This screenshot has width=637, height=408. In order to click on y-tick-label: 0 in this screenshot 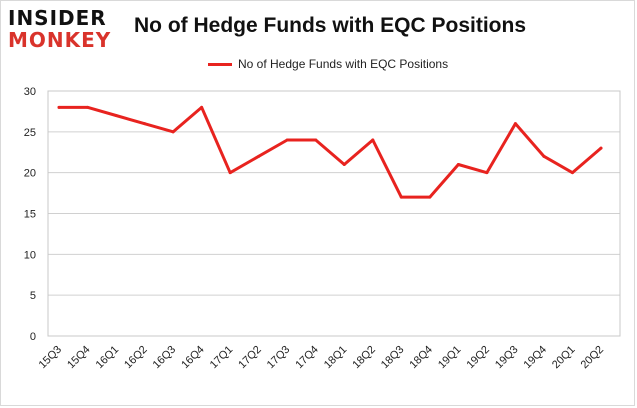, I will do `click(33, 337)`.